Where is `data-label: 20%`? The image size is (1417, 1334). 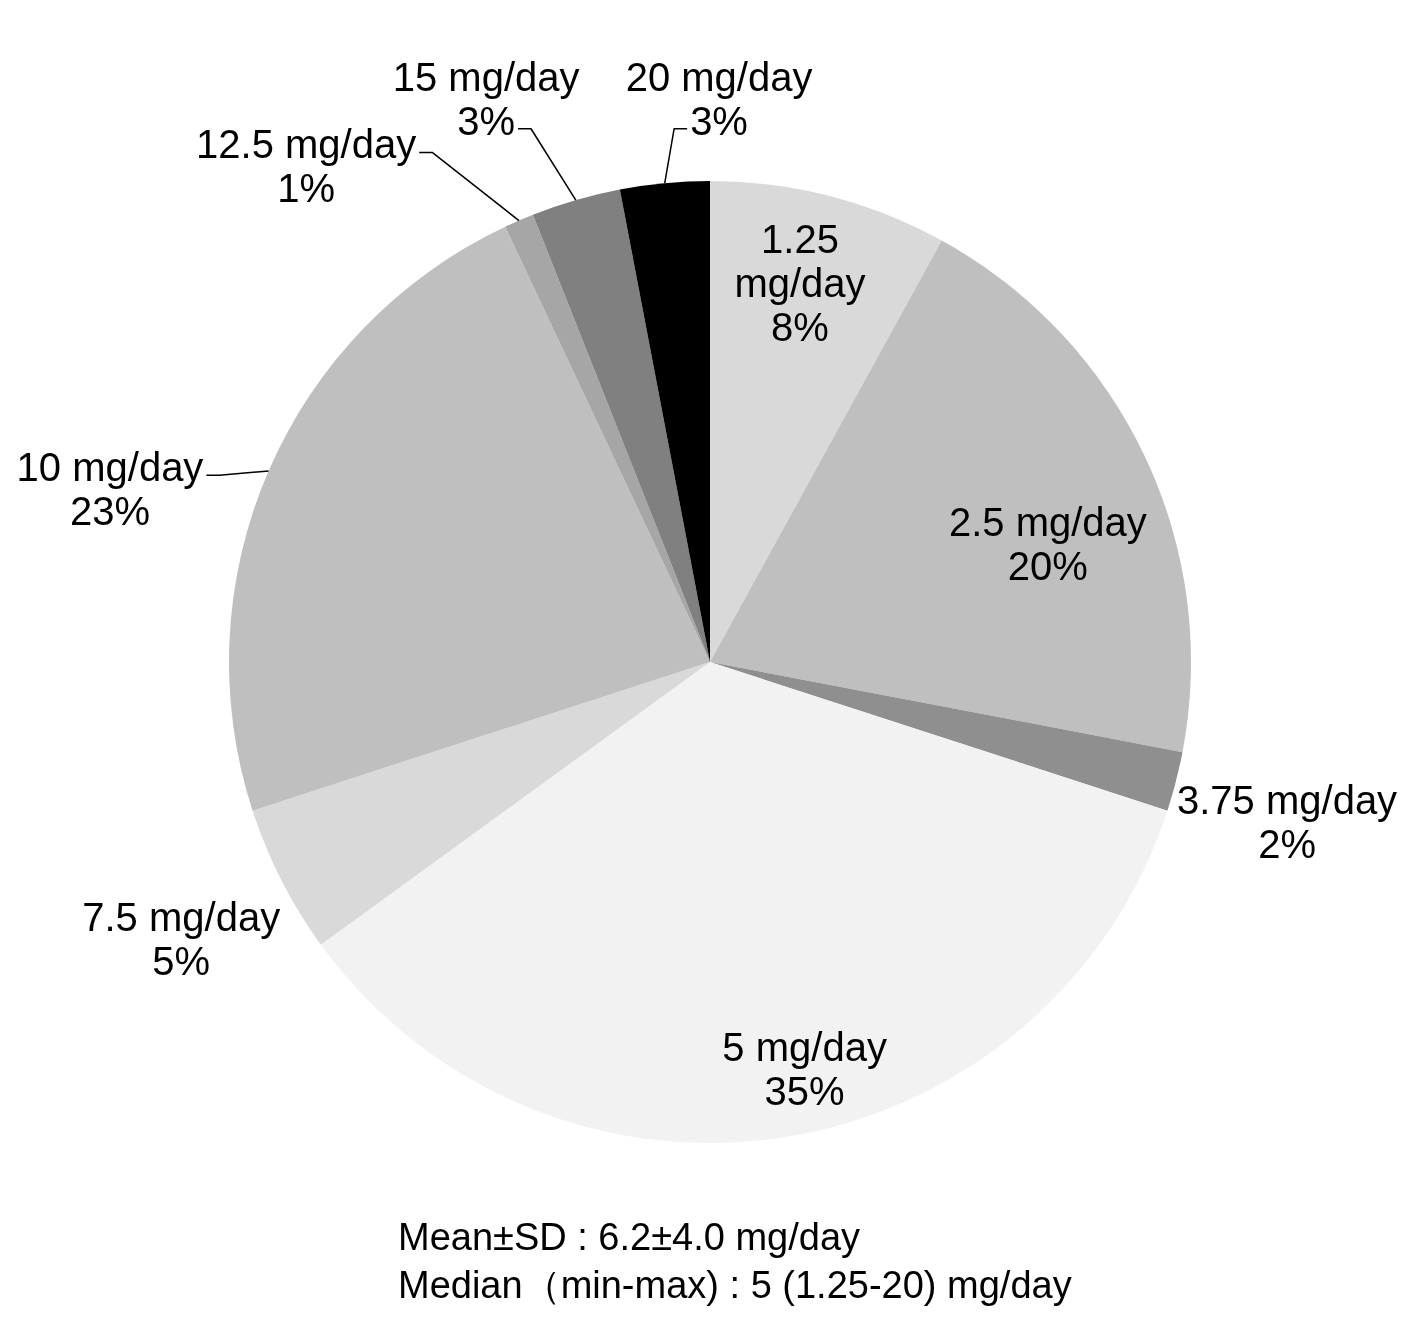
data-label: 20% is located at coordinates (1047, 566).